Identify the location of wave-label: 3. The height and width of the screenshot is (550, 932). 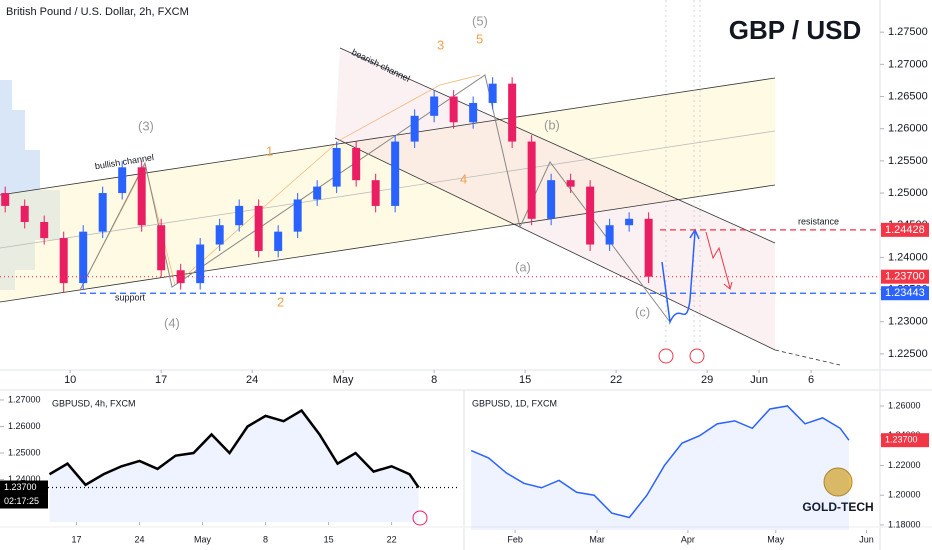
(440, 44).